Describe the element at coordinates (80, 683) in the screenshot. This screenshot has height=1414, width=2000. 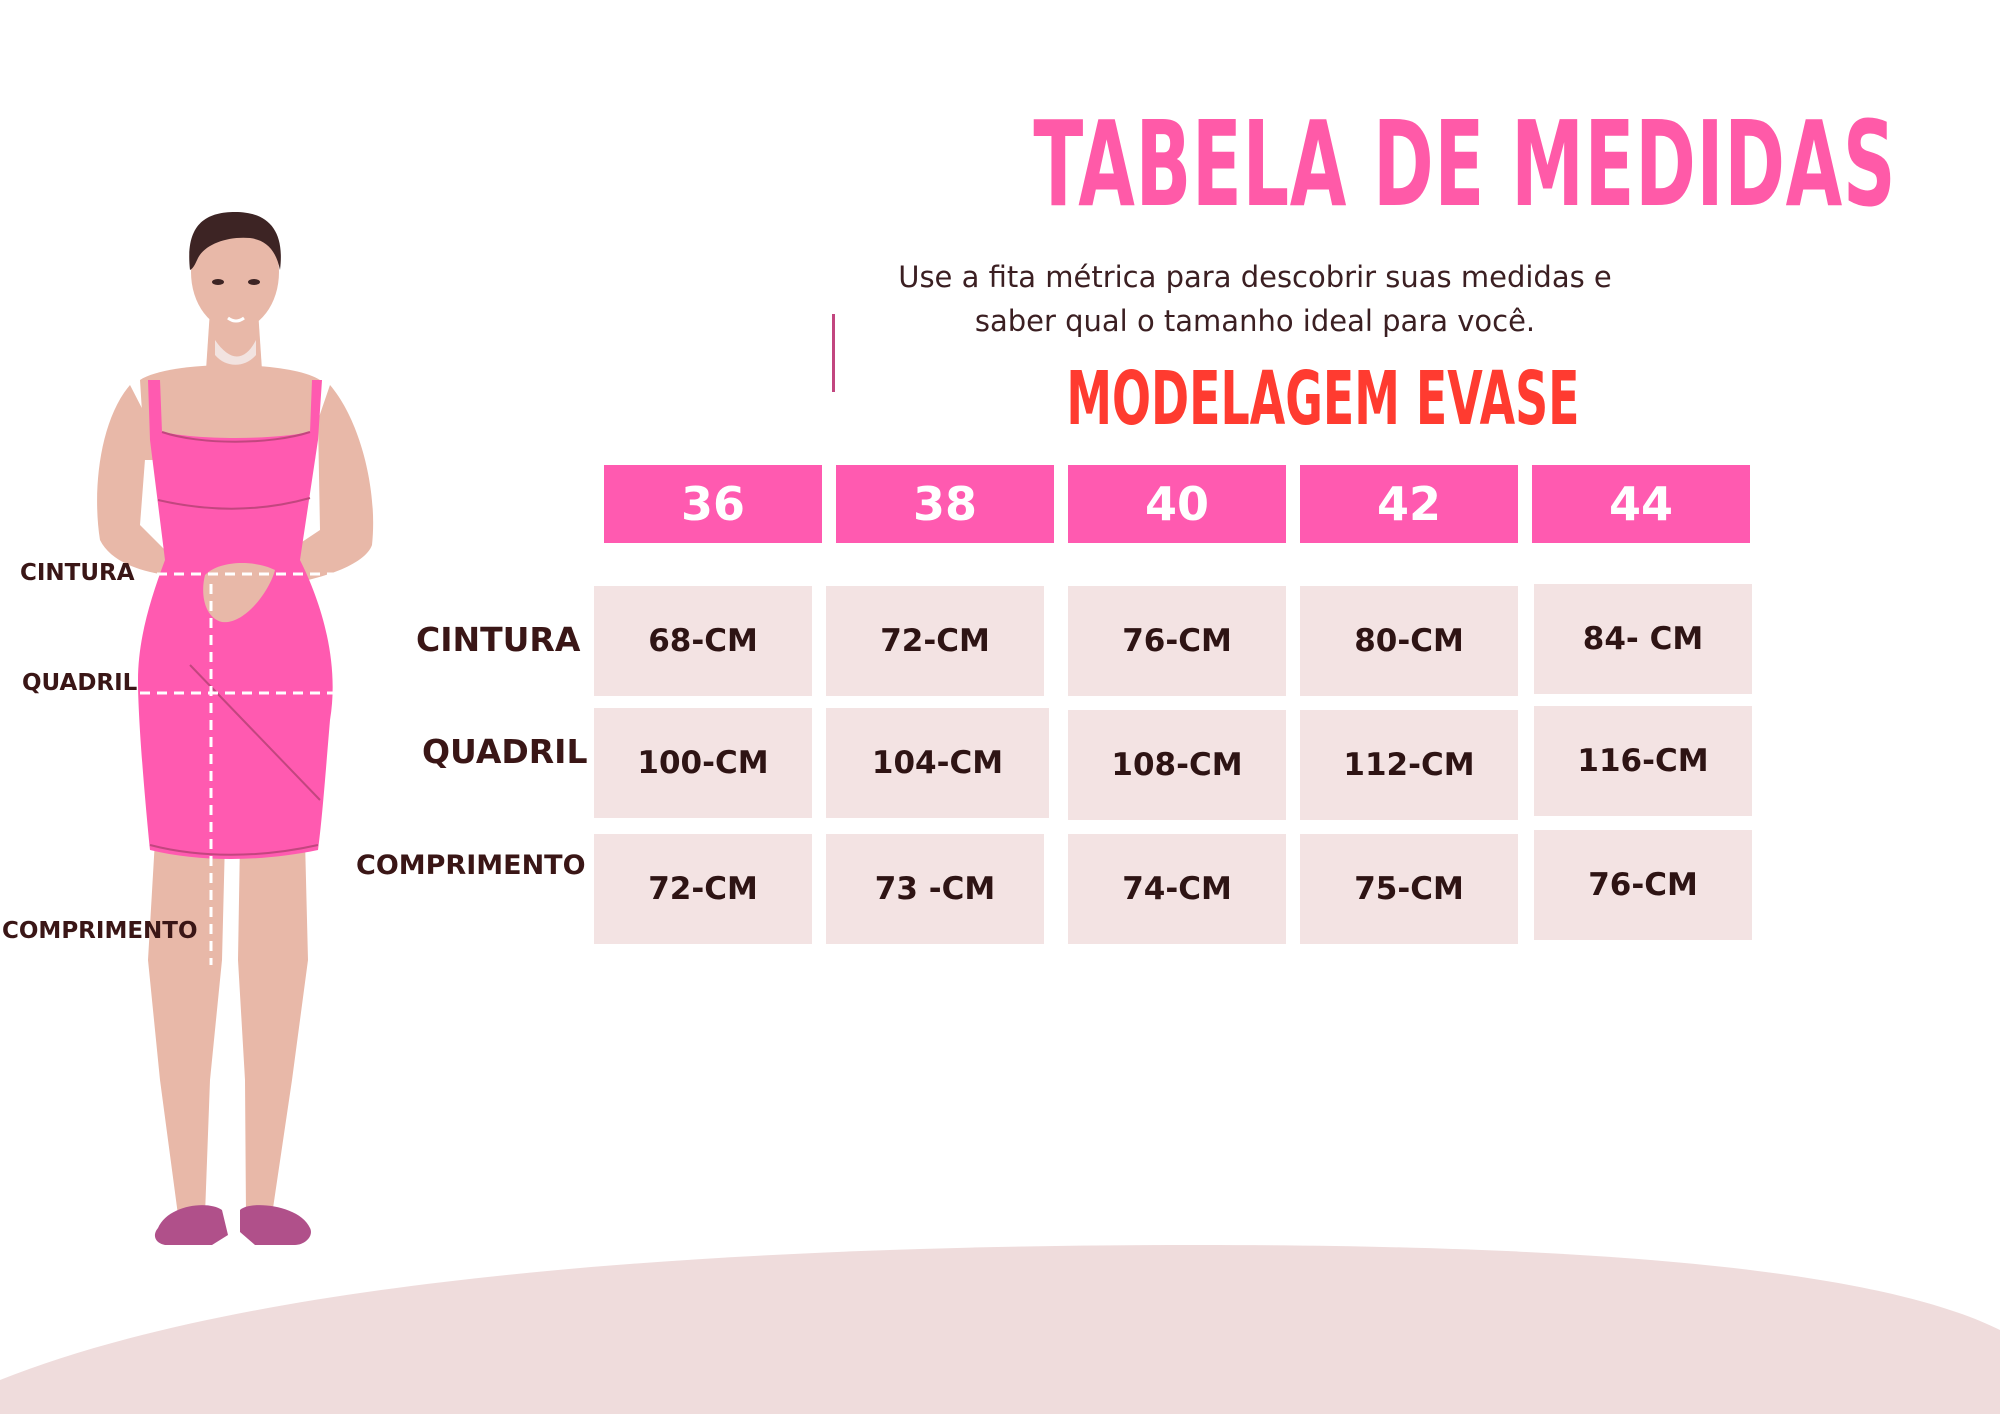
I see `body-label-quadril: QUADRIL` at that location.